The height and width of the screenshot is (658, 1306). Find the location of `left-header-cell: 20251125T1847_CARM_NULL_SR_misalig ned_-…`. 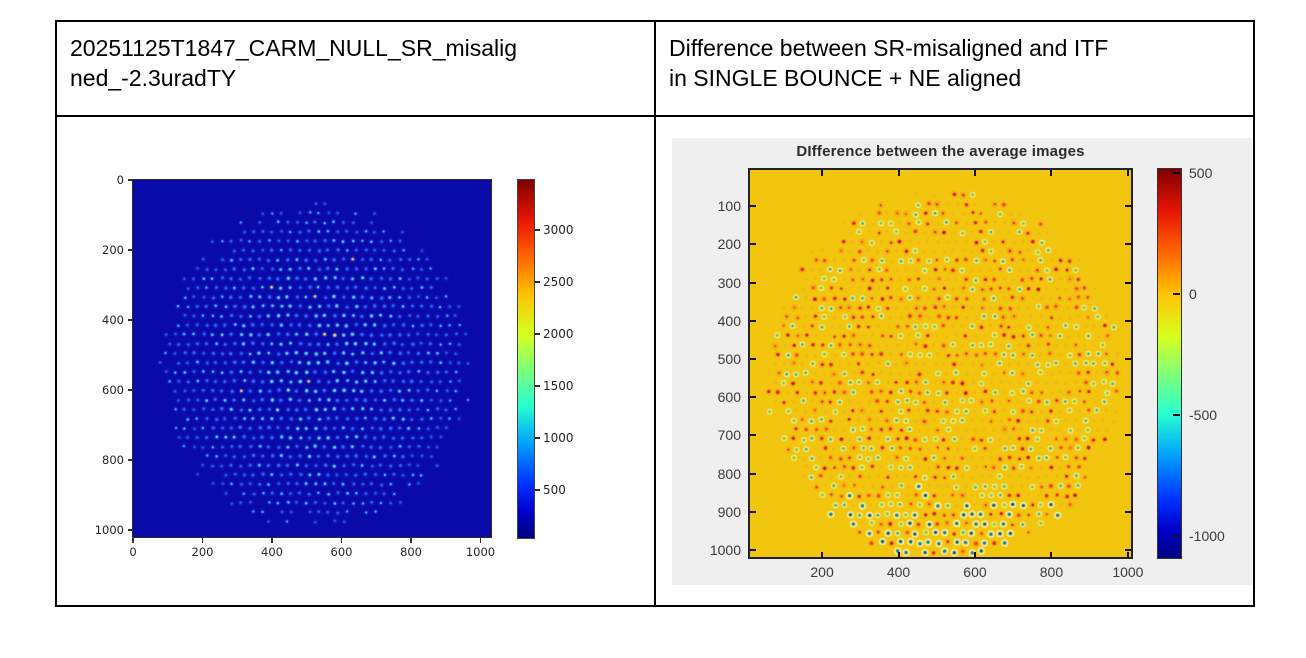

left-header-cell: 20251125T1847_CARM_NULL_SR_misalig ned_-… is located at coordinates (359, 63).